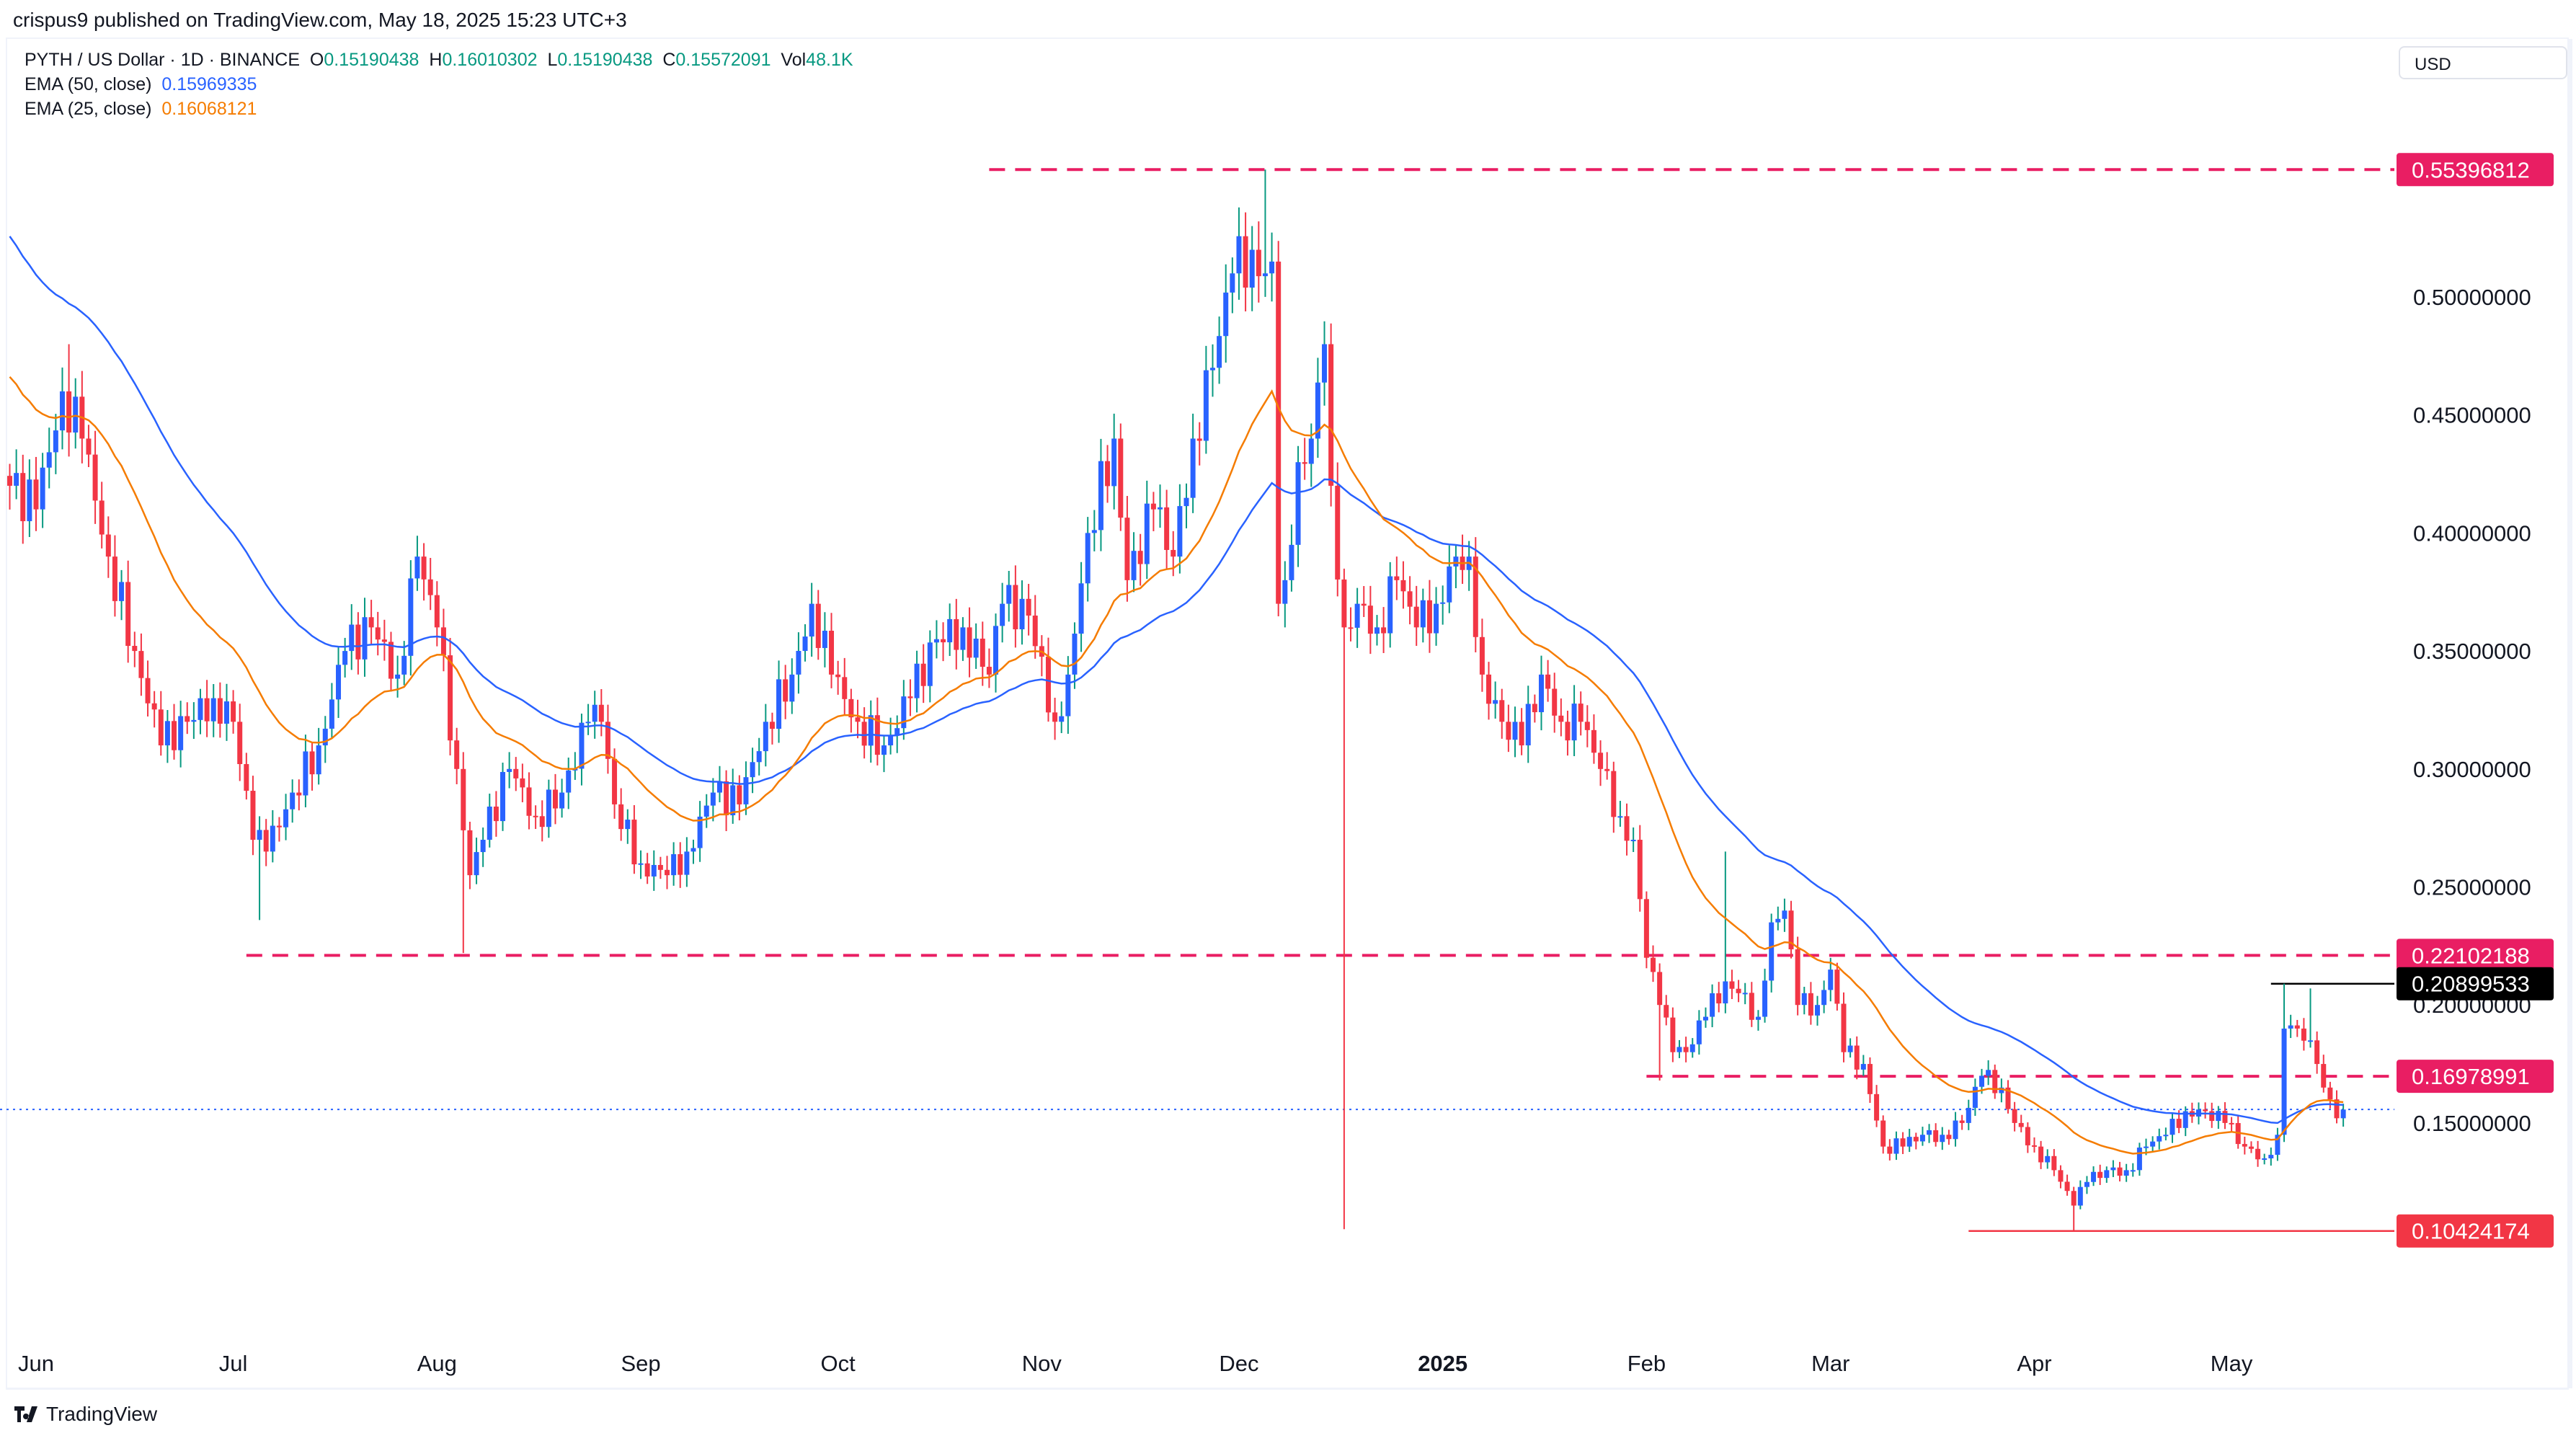 The height and width of the screenshot is (1433, 2576). What do you see at coordinates (88, 109) in the screenshot?
I see `ema25-label: EMA (25, close)` at bounding box center [88, 109].